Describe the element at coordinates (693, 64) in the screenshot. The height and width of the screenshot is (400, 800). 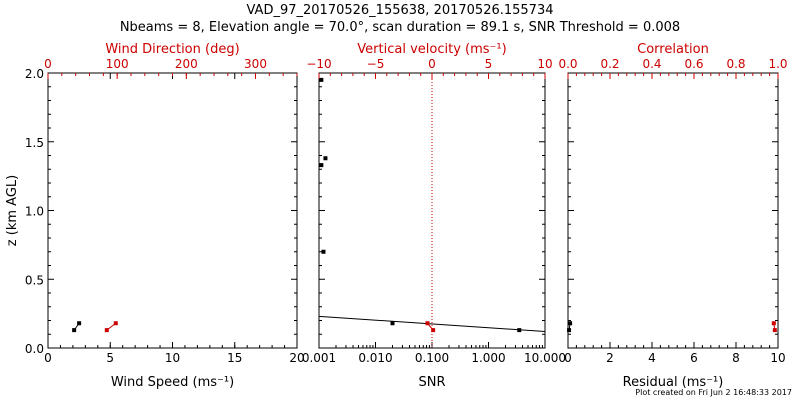
I see `top-tick-label: 0.6` at that location.